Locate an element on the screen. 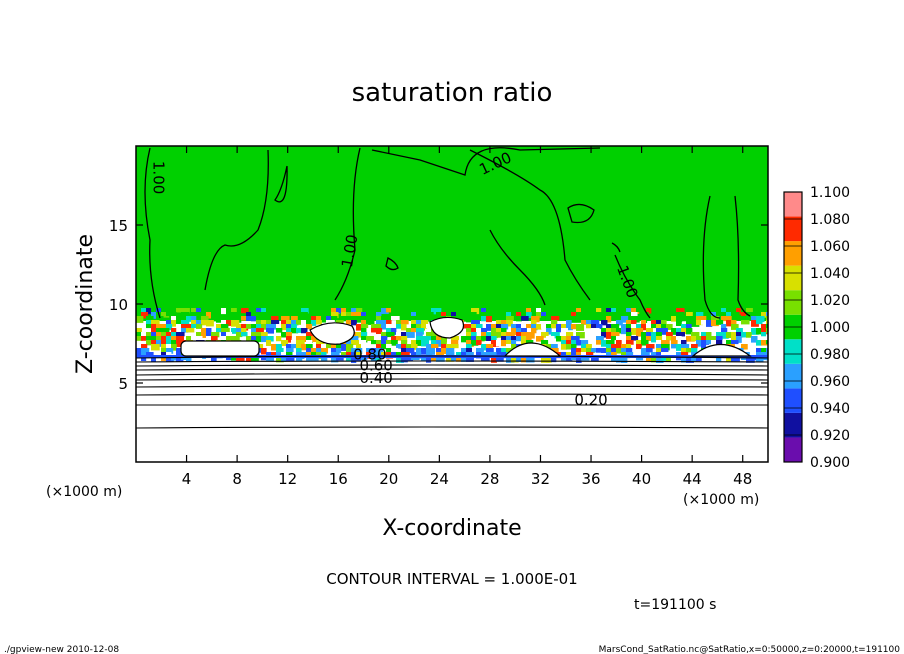  x-tick-label: 40 is located at coordinates (641, 479).